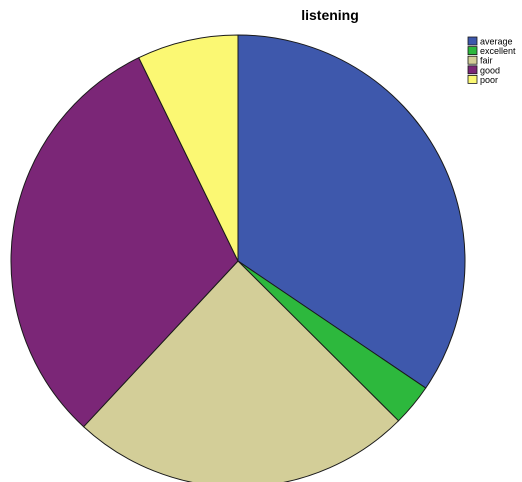  I want to click on legend-label-average: average, so click(496, 42).